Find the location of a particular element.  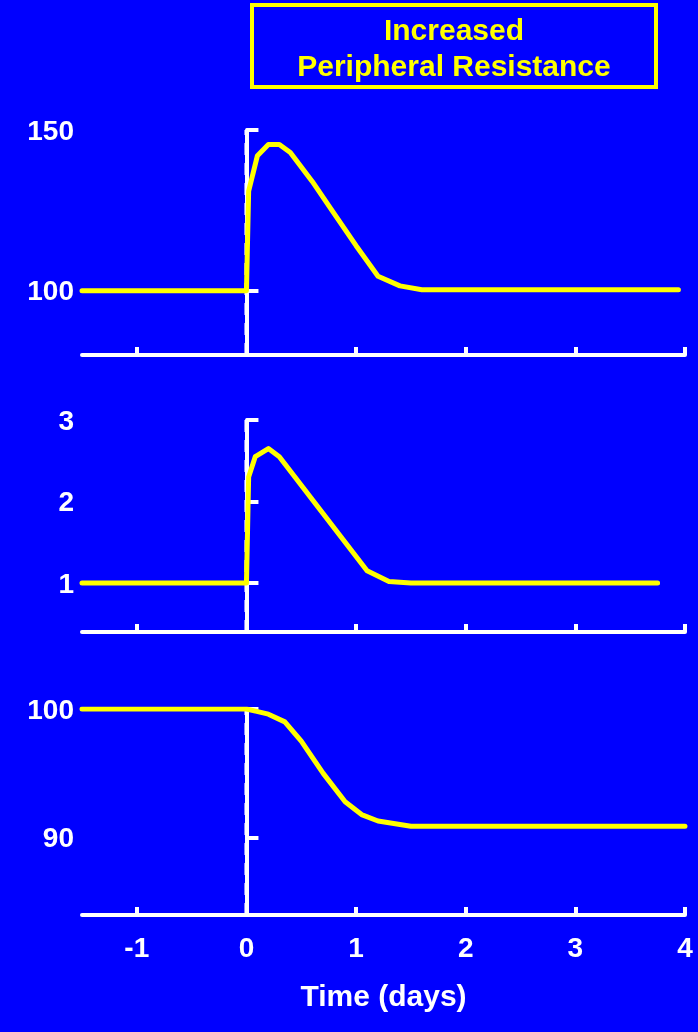

y-tick-label: 3 is located at coordinates (66, 420).